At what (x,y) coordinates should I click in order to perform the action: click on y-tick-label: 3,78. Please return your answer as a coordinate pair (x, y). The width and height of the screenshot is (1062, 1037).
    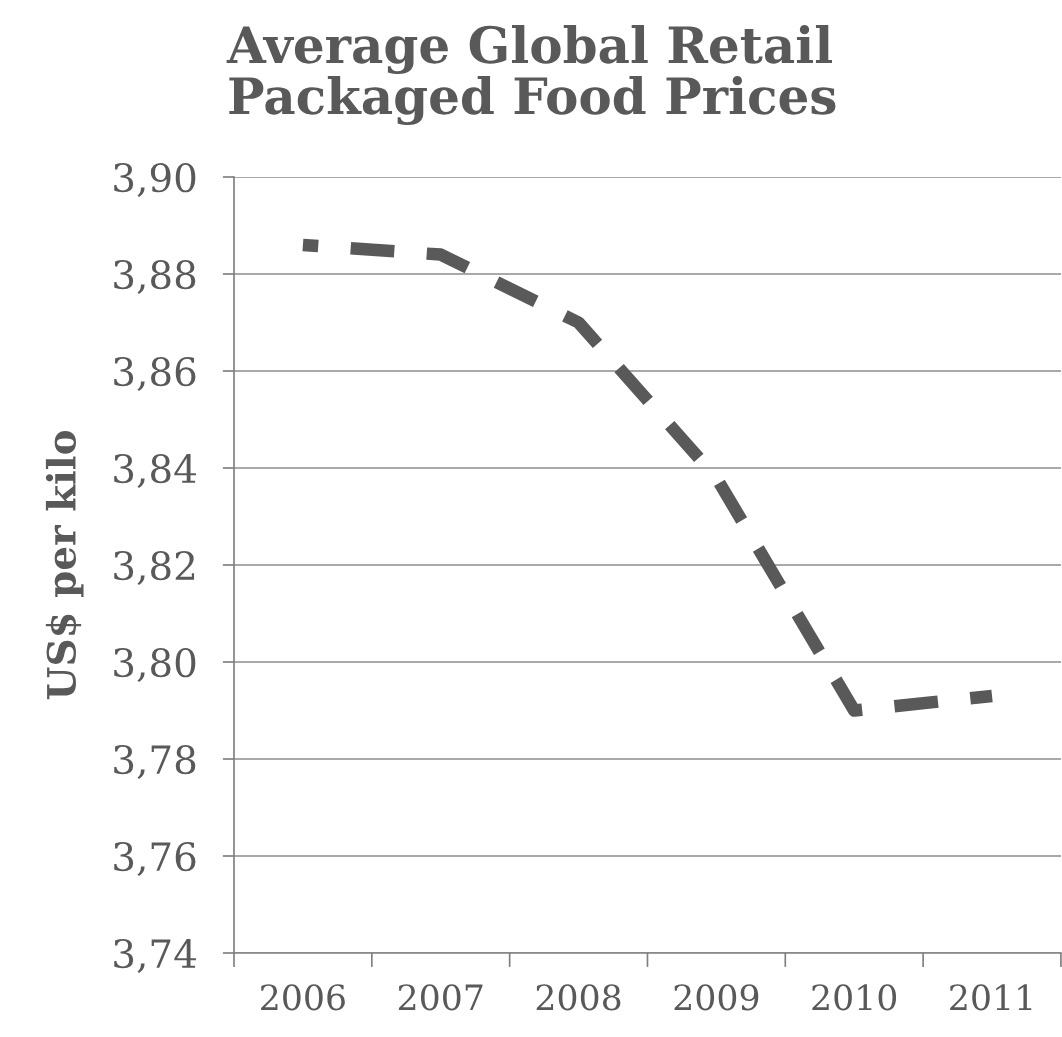
    Looking at the image, I should click on (155, 762).